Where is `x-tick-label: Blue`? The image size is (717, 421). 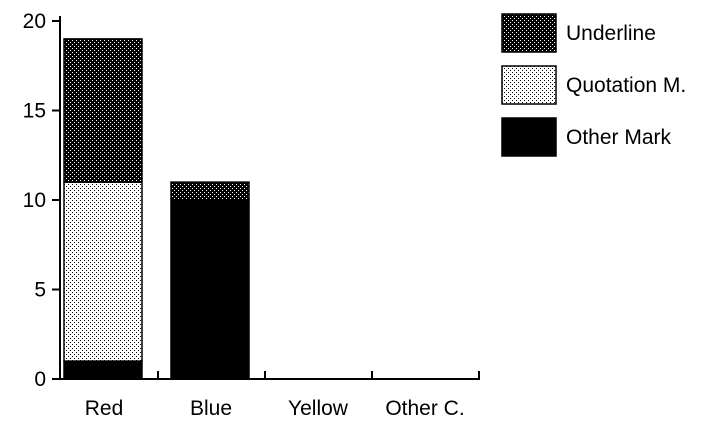 x-tick-label: Blue is located at coordinates (211, 408).